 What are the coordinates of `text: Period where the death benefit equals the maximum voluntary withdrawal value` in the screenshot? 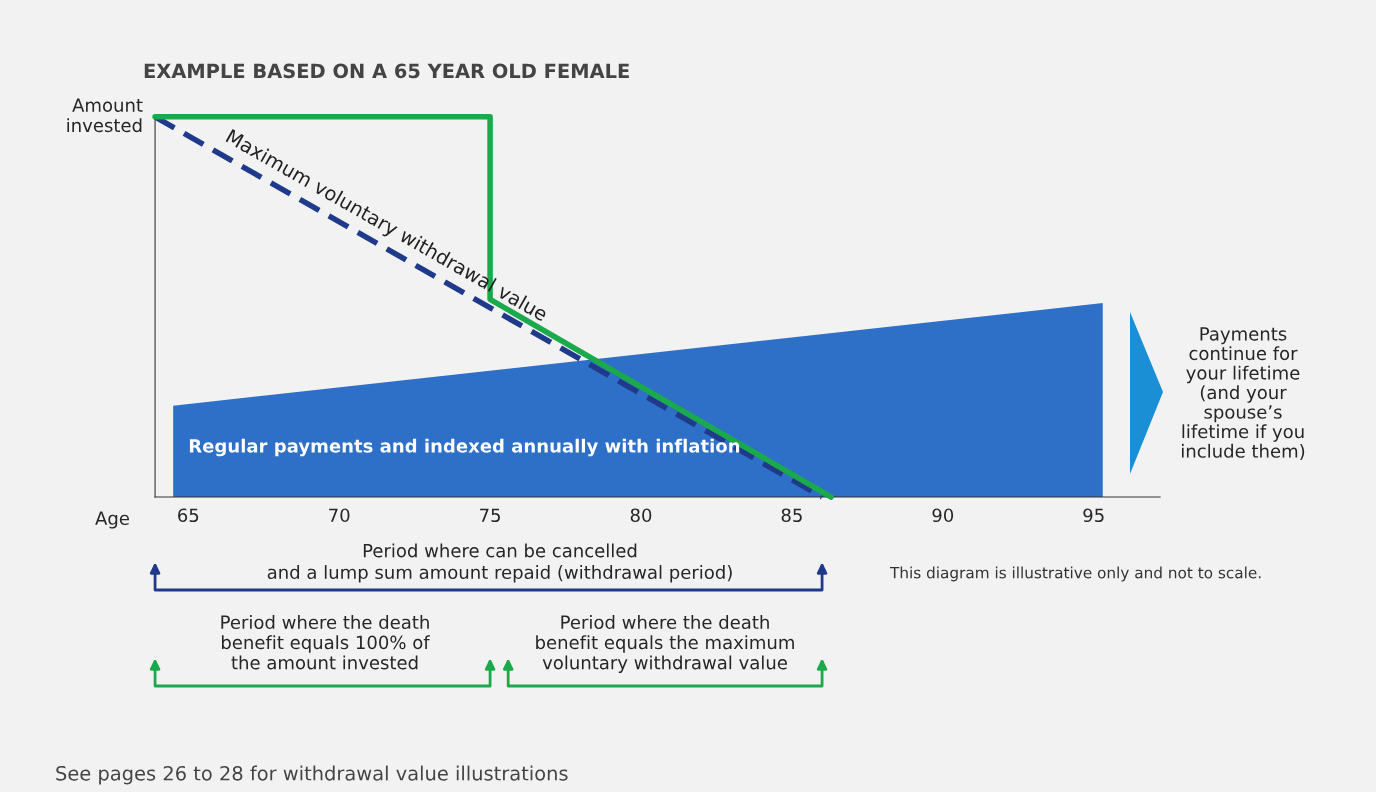 It's located at (665, 644).